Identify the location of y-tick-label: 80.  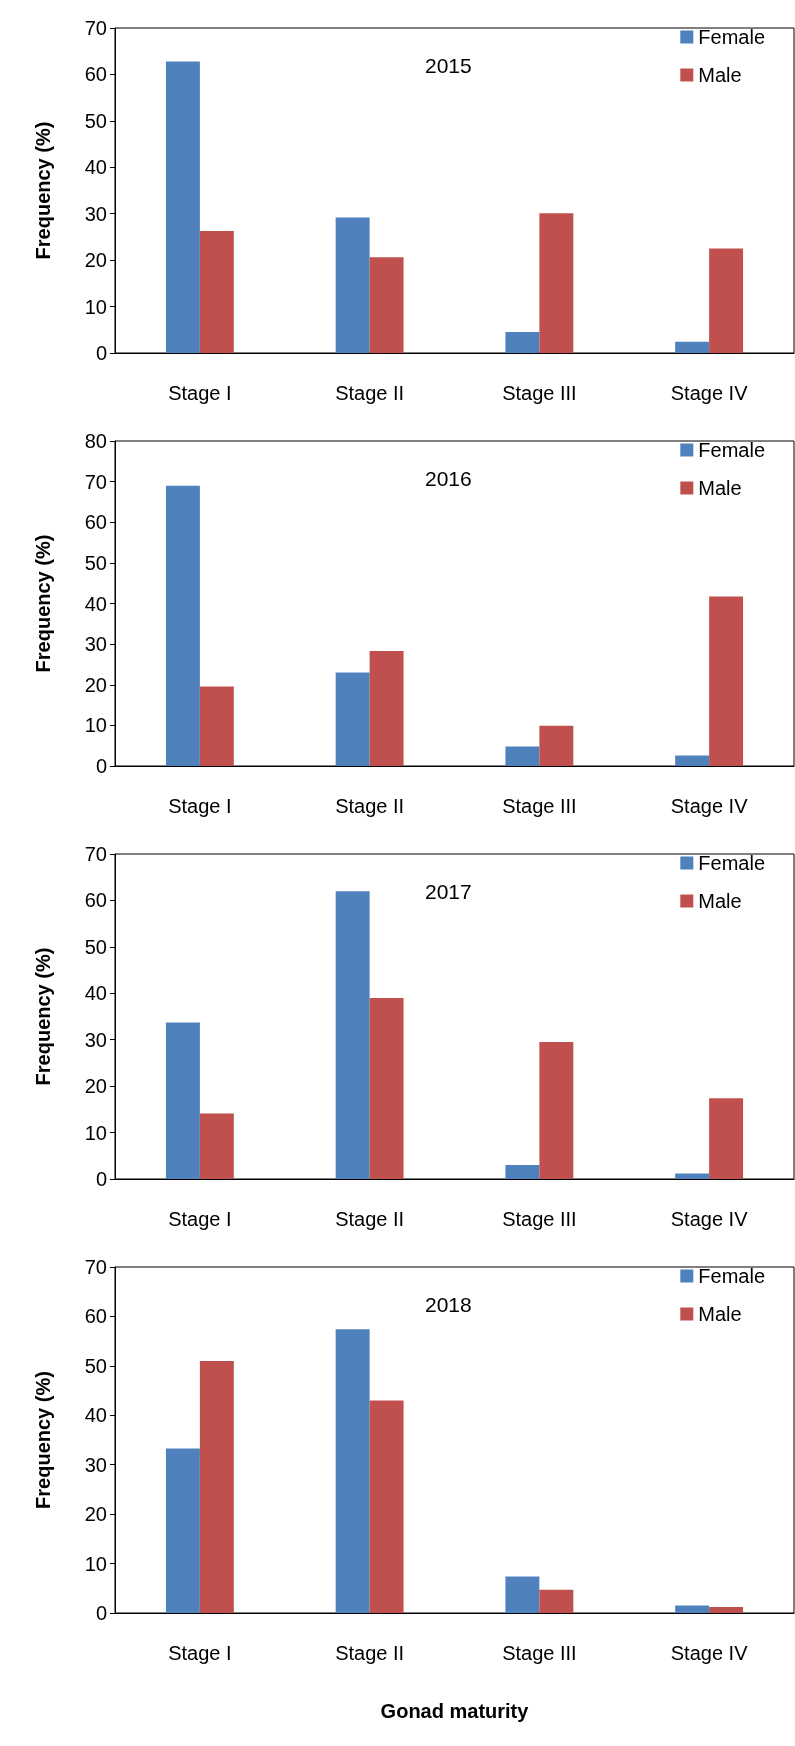
(95, 441).